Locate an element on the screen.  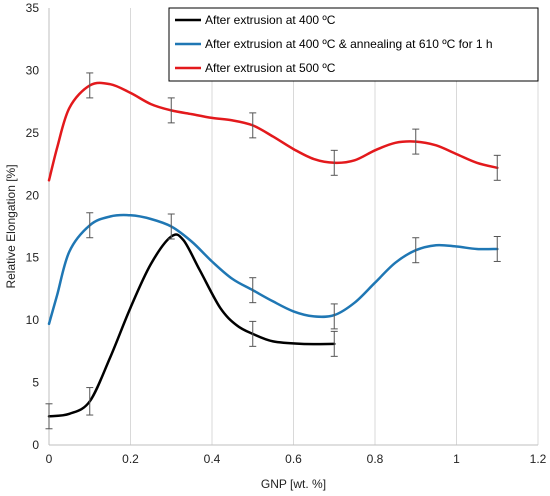
y-tick-label: 35 is located at coordinates (33, 8).